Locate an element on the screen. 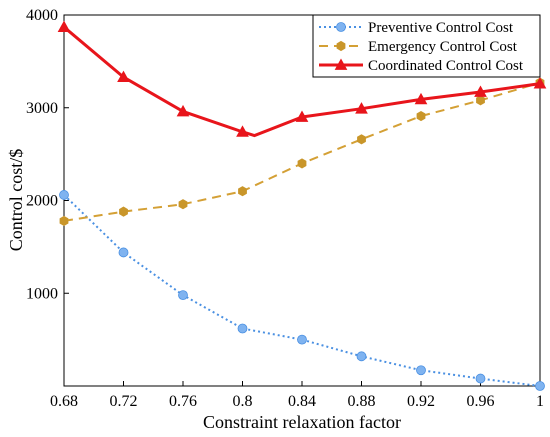  x-axis-title: Constraint relaxation factor is located at coordinates (302, 422).